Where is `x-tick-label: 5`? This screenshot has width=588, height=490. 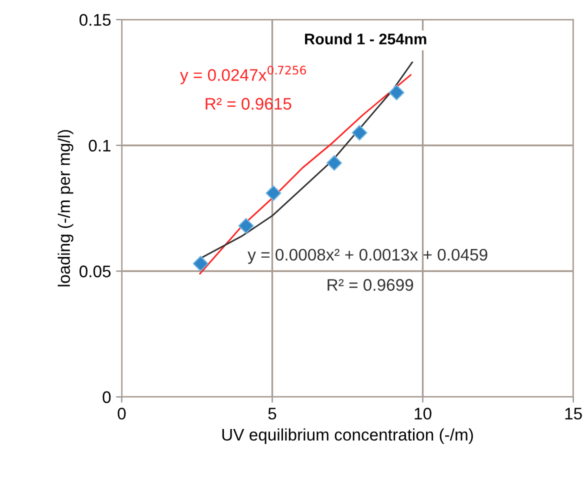
x-tick-label: 5 is located at coordinates (272, 414).